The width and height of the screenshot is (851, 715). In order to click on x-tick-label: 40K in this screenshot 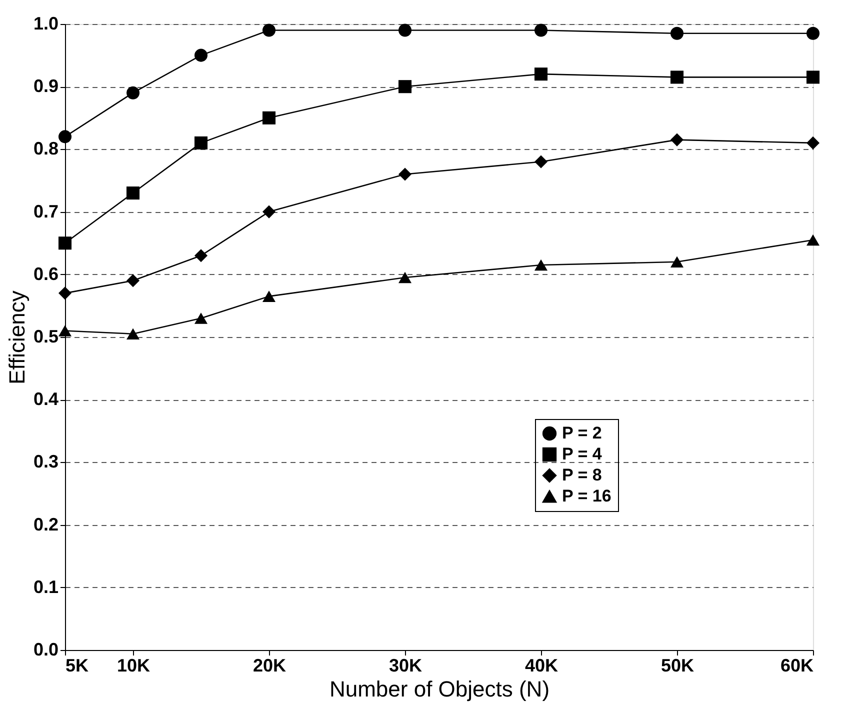, I will do `click(541, 666)`.